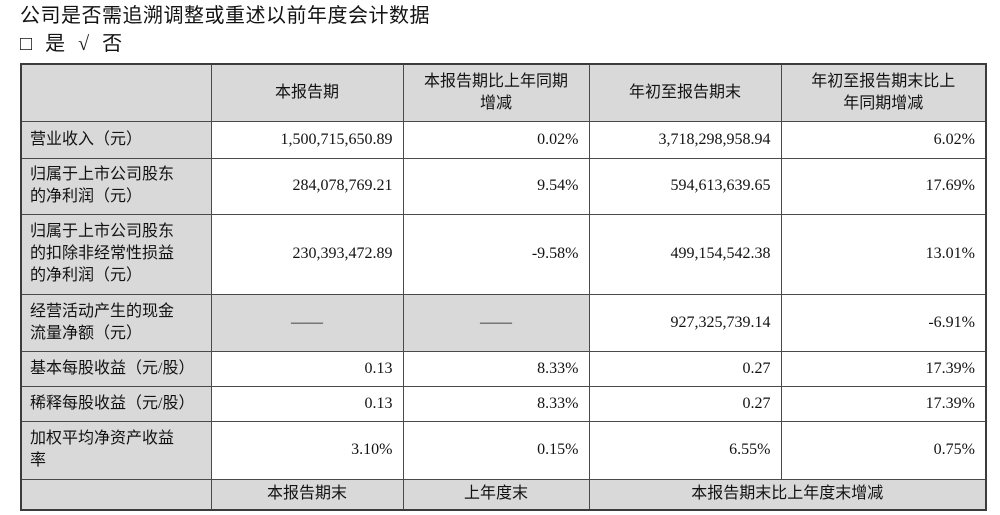 This screenshot has width=1000, height=515. What do you see at coordinates (496, 92) in the screenshot?
I see `header-current-period-change: 本报告期比上年同期 增减` at bounding box center [496, 92].